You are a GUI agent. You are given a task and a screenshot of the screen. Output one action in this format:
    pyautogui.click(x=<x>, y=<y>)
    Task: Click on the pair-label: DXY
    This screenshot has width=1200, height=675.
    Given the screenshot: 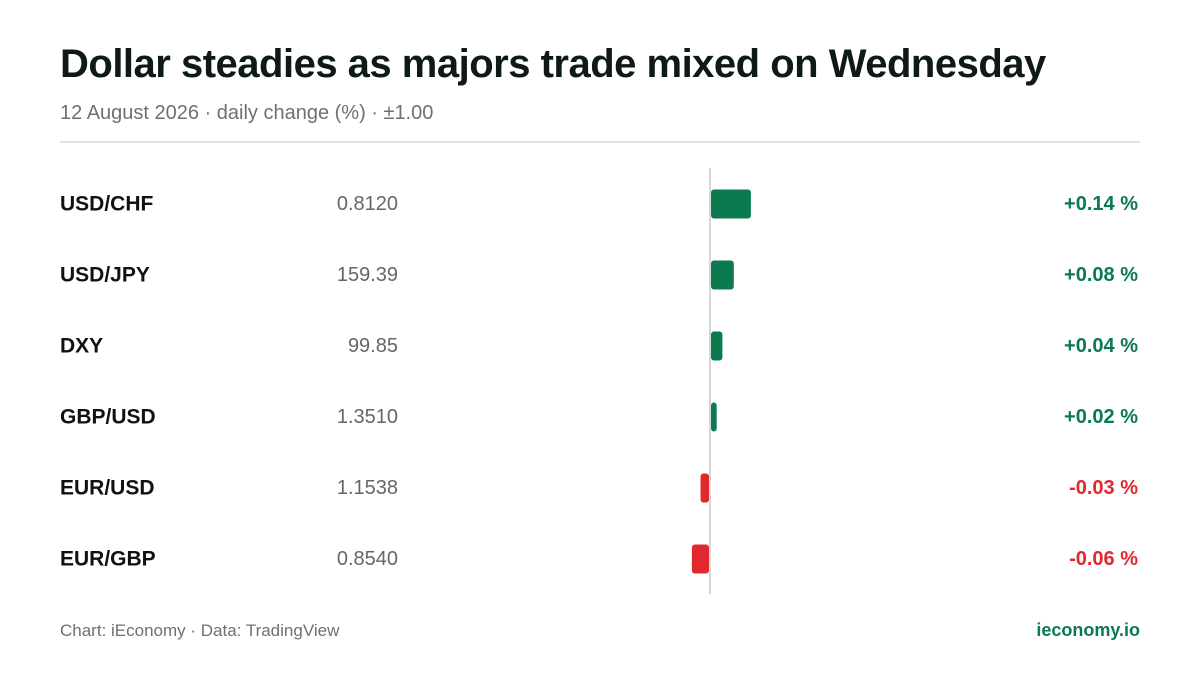 What is the action you would take?
    pyautogui.click(x=81, y=346)
    